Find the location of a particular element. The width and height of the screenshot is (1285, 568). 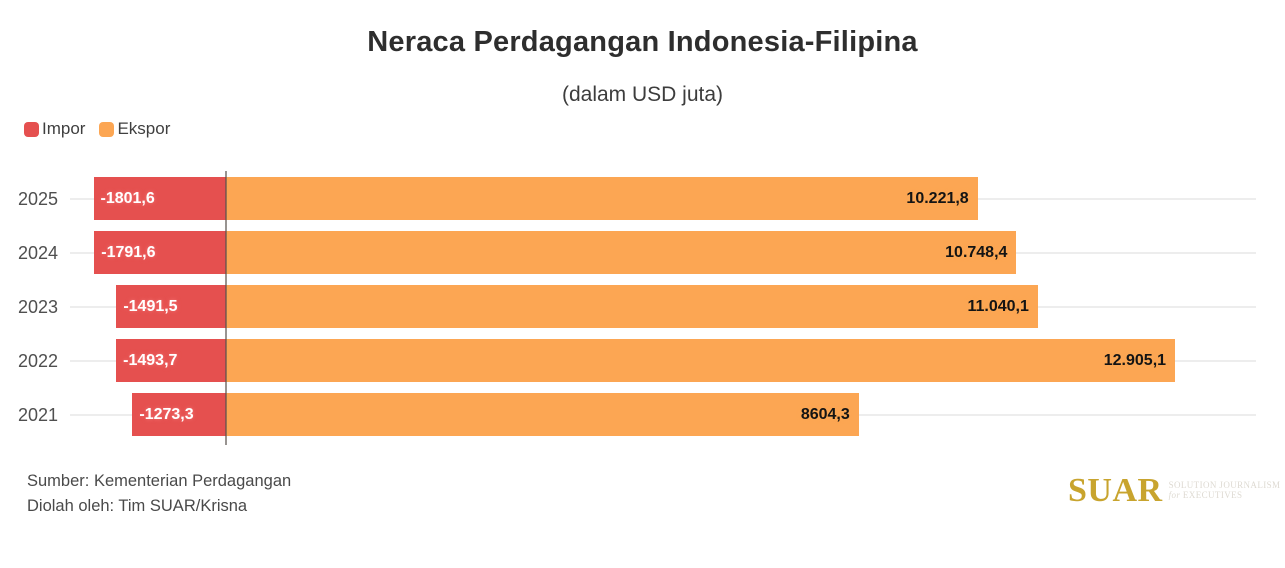

chart-title: Neraca Perdagangan Indonesia-Filipina is located at coordinates (642, 42).